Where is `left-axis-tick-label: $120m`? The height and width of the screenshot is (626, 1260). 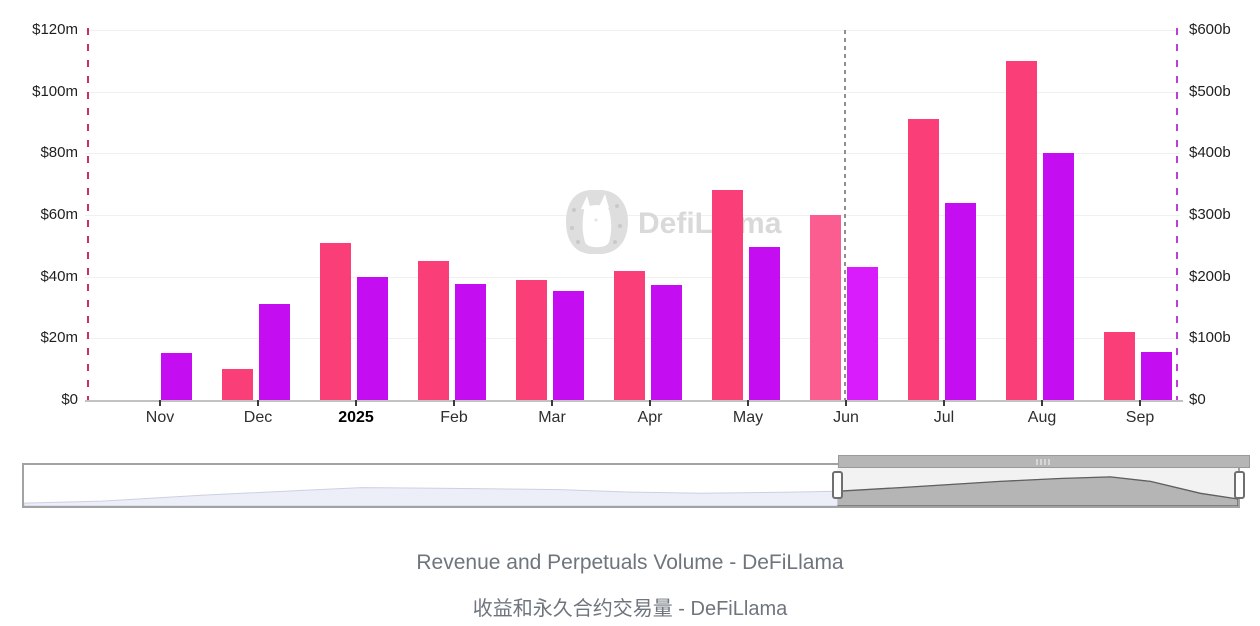
left-axis-tick-label: $120m is located at coordinates (55, 29).